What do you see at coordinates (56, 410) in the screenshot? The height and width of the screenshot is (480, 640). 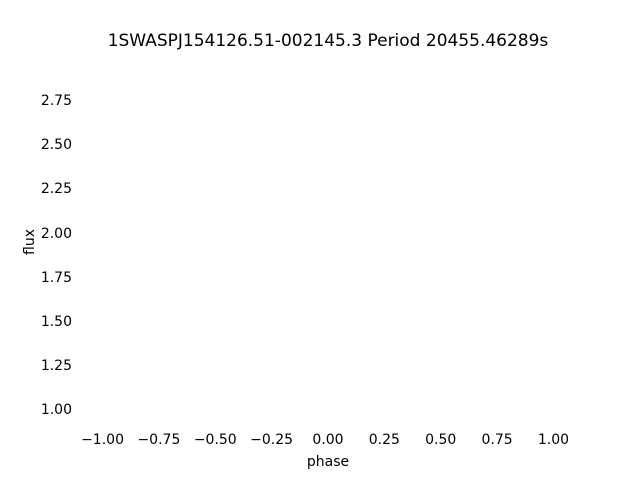 I see `y-tick-label: 1.00` at bounding box center [56, 410].